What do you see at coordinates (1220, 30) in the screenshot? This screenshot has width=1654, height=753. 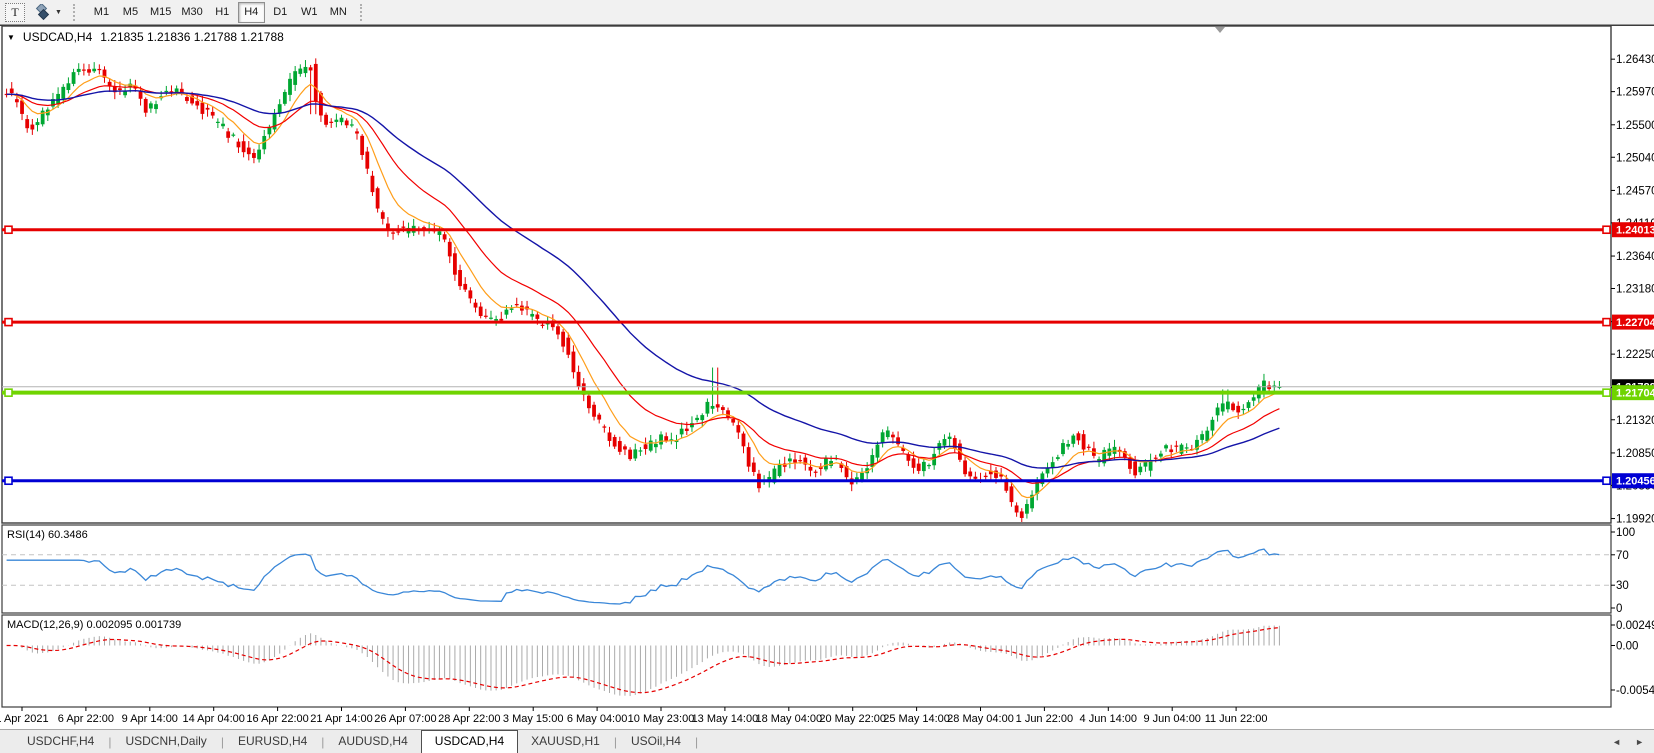 I see `chart-shift-marker` at bounding box center [1220, 30].